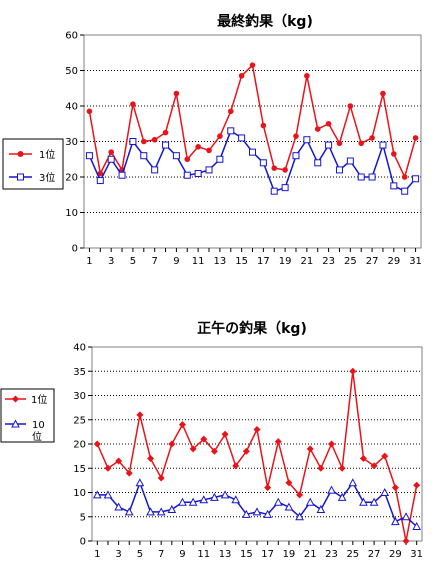 Image resolution: width=444 pixels, height=581 pixels. What do you see at coordinates (350, 261) in the screenshot?
I see `chart1-x-tick-label: 25` at bounding box center [350, 261].